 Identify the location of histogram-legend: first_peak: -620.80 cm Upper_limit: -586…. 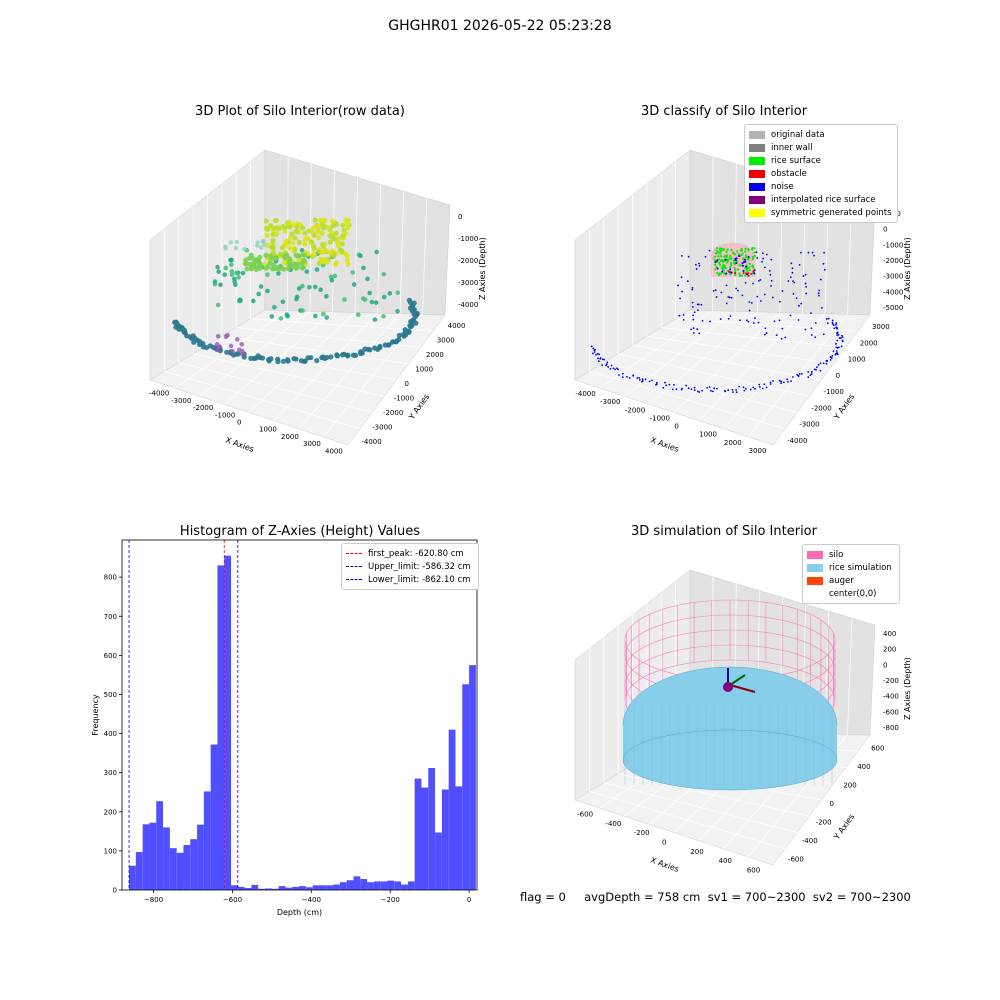
(410, 566).